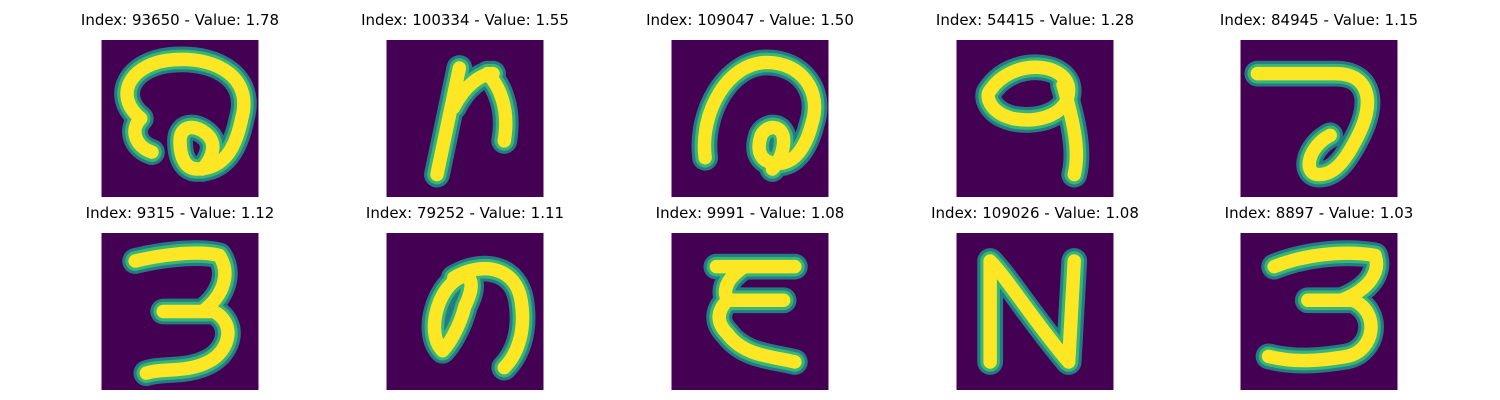  Describe the element at coordinates (1319, 20) in the screenshot. I see `cell-title: Index: 84945 - Value: 1.15` at that location.